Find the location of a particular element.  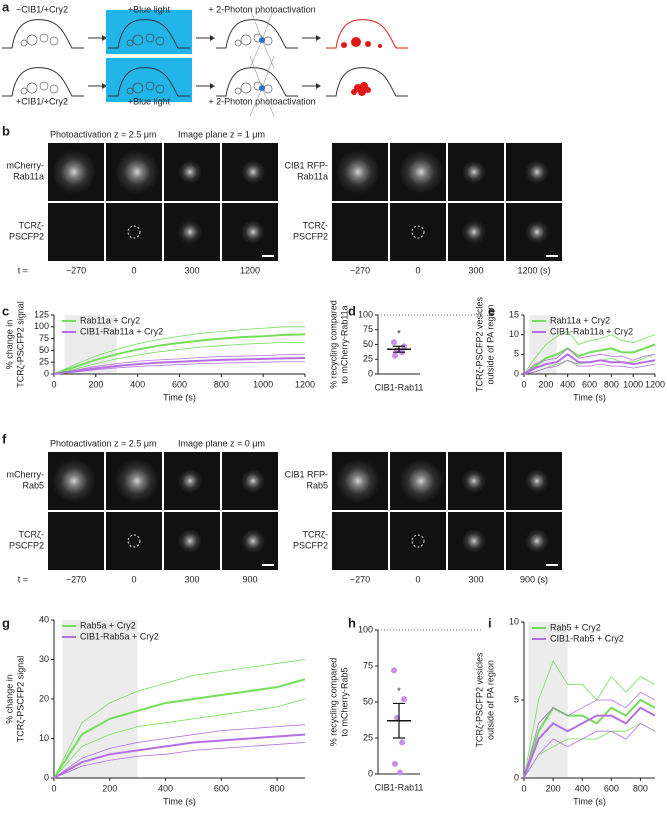

panel-label: g is located at coordinates (6, 622).